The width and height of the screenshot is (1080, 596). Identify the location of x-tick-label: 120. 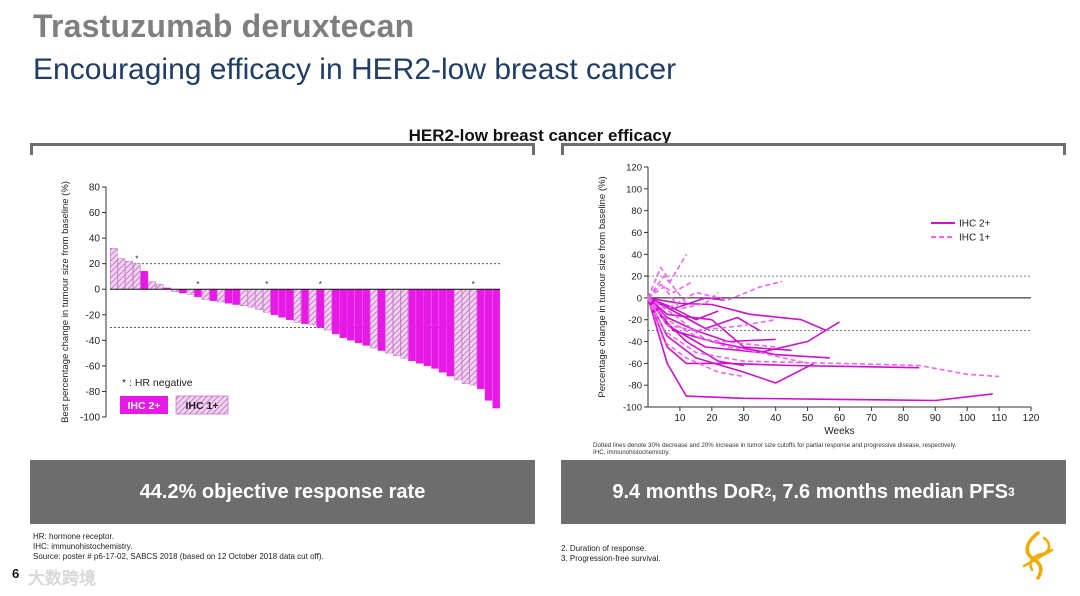
(1031, 418).